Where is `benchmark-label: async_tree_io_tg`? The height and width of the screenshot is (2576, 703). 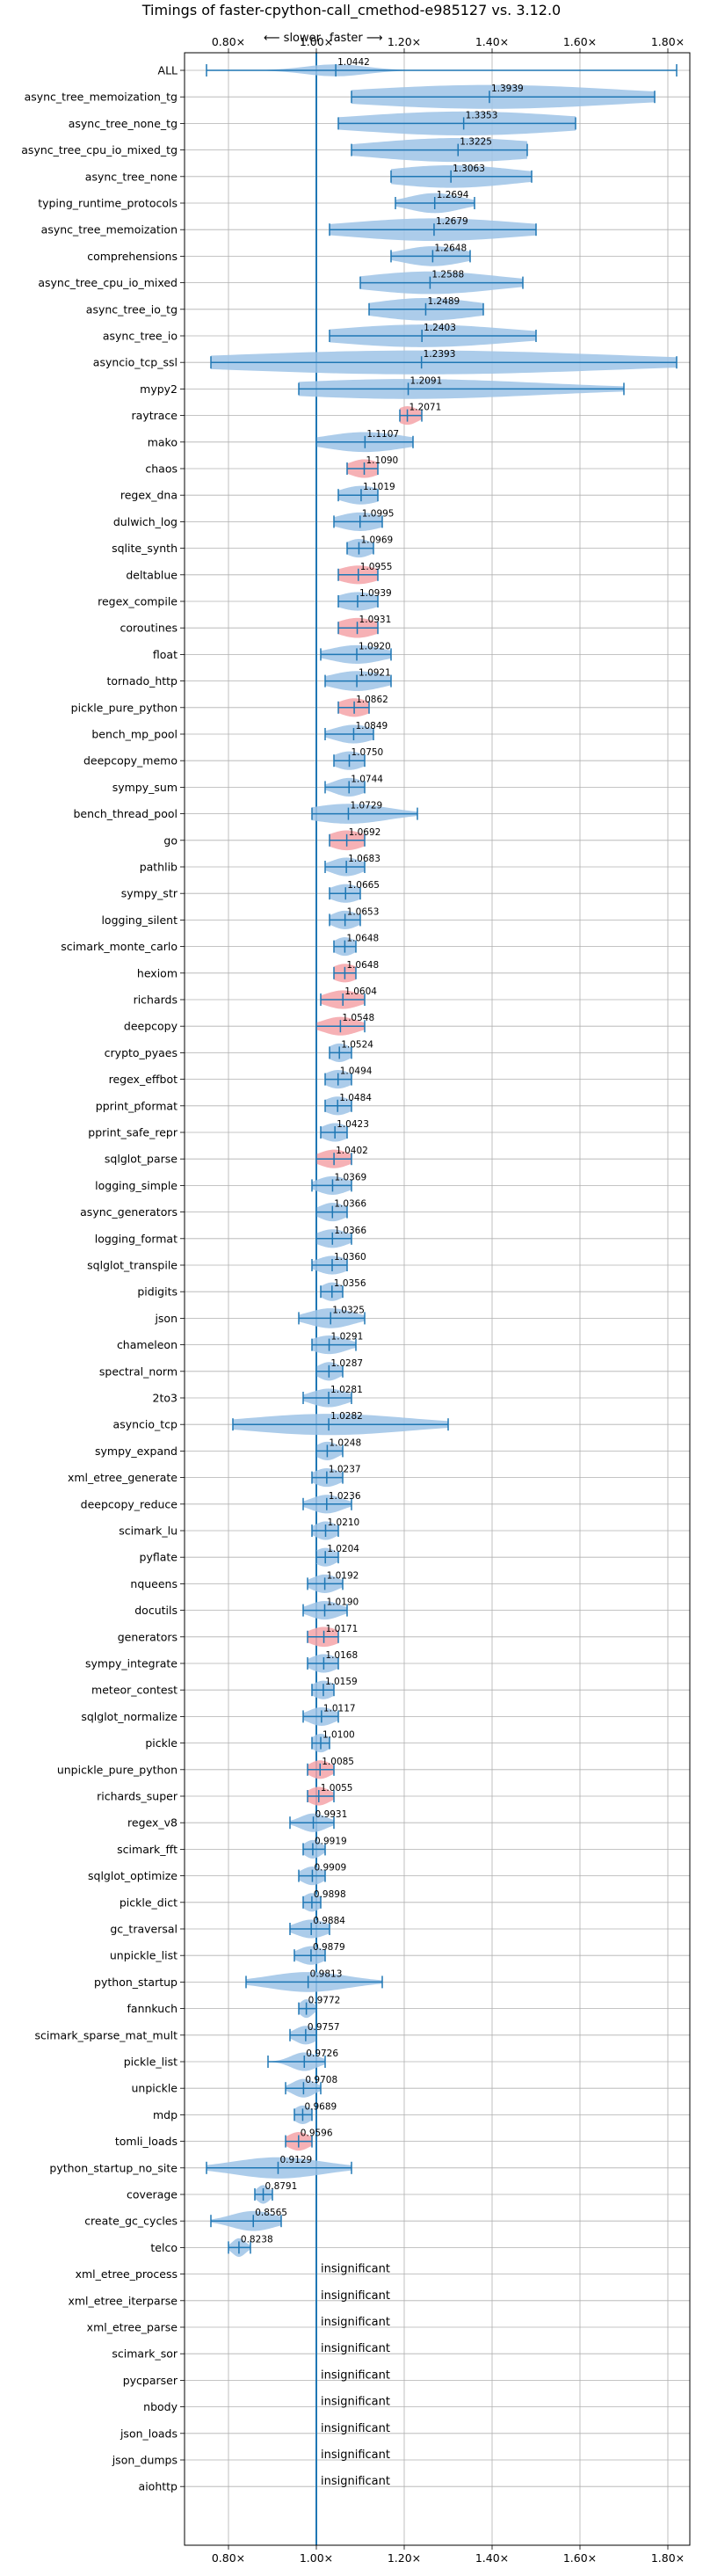
benchmark-label: async_tree_io_tg is located at coordinates (132, 309).